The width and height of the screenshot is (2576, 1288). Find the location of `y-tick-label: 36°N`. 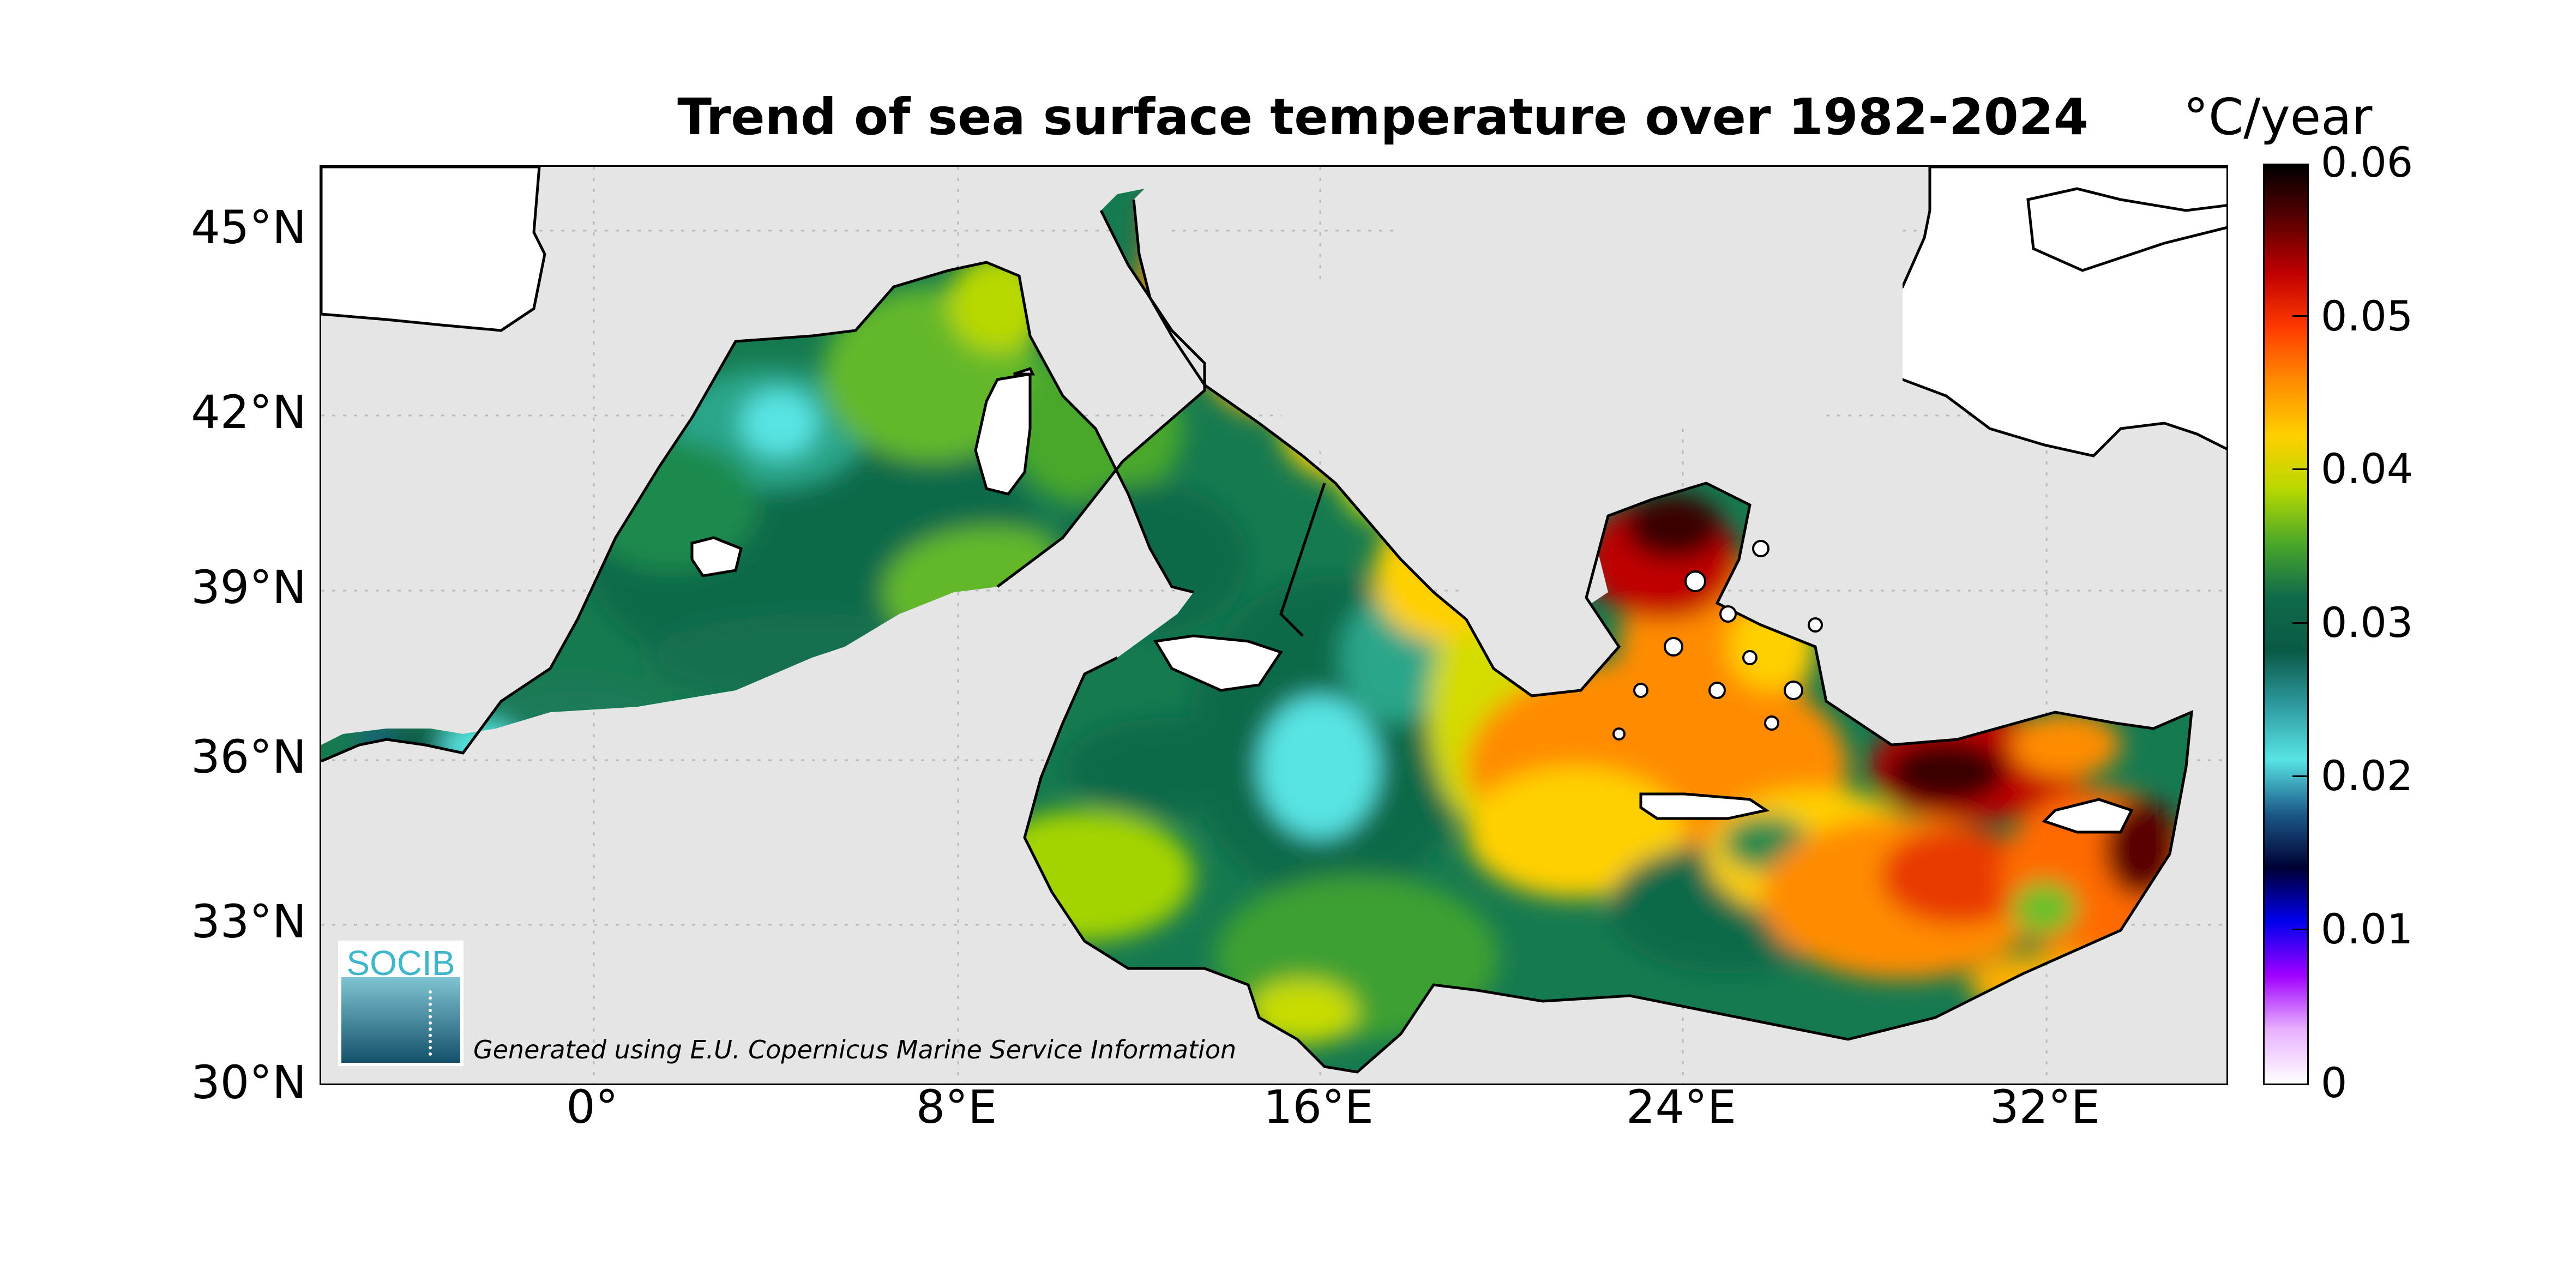

y-tick-label: 36°N is located at coordinates (248, 757).